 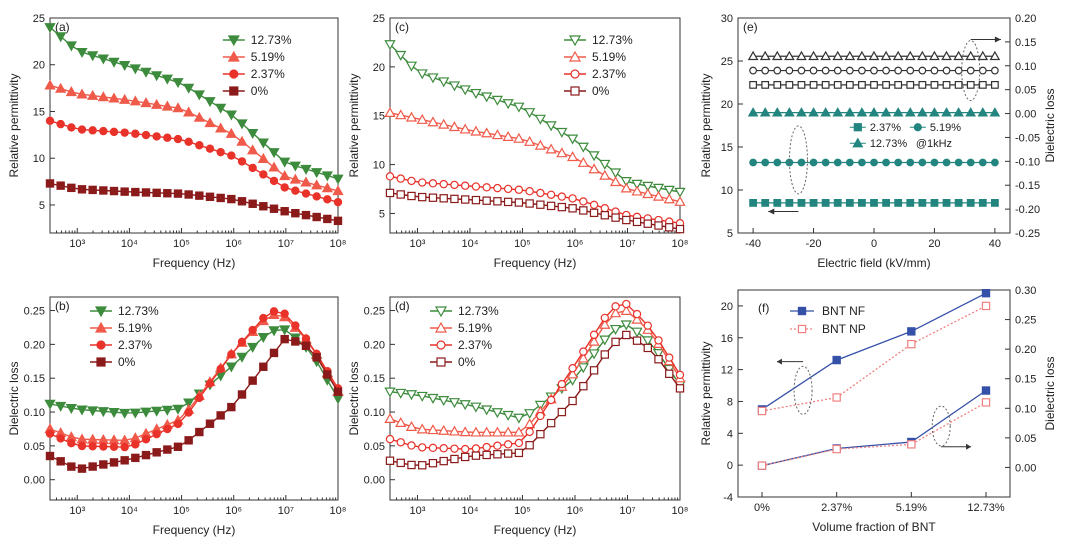 What do you see at coordinates (612, 40) in the screenshot?
I see `legend-label: 12.73%` at bounding box center [612, 40].